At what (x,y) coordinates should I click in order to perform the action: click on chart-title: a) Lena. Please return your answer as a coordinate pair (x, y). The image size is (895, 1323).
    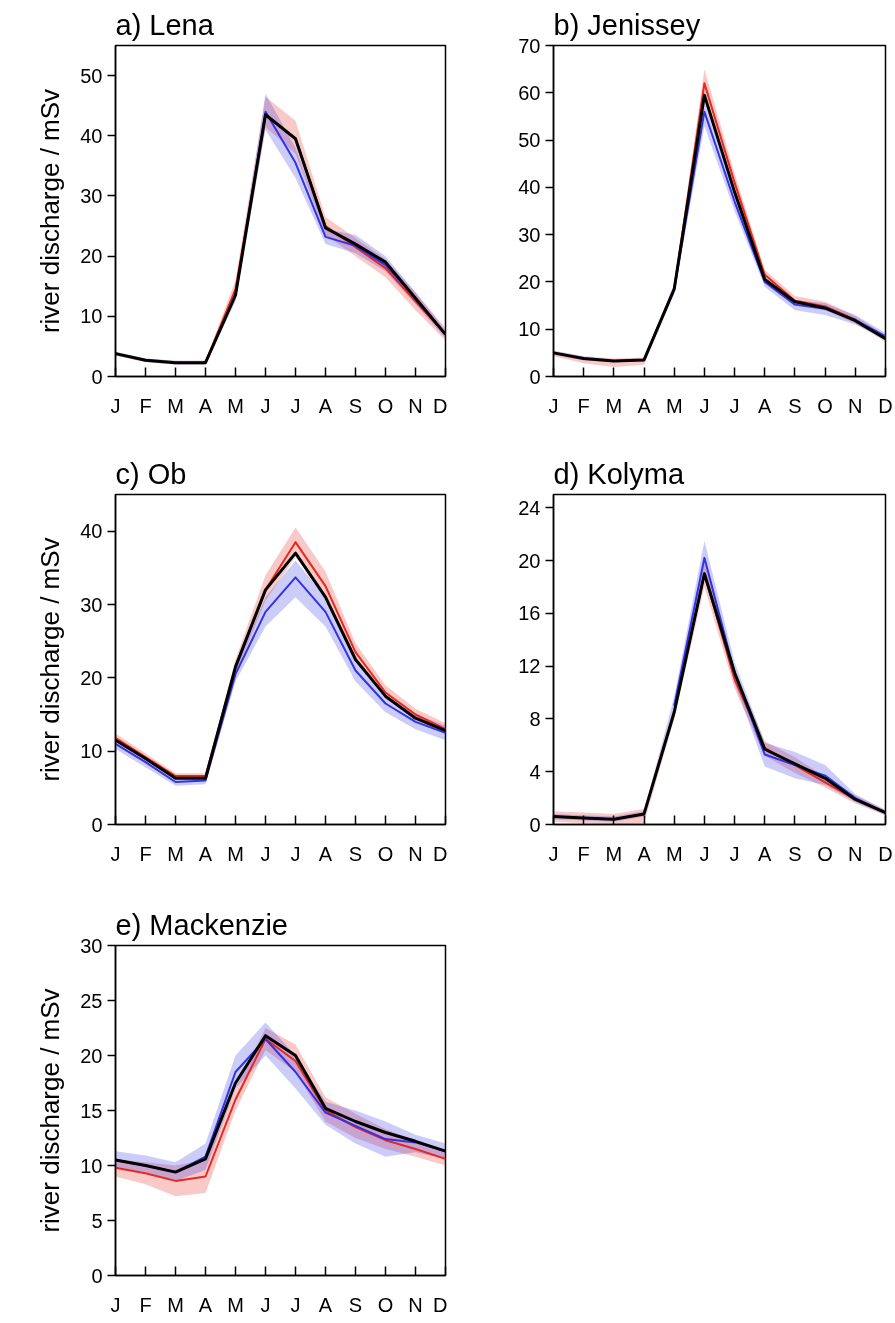
    Looking at the image, I should click on (165, 24).